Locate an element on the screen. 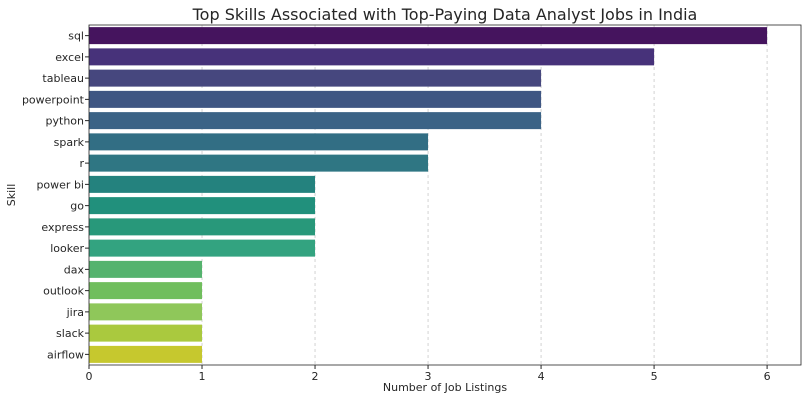 Image resolution: width=802 pixels, height=401 pixels. bar-powerpoint is located at coordinates (315, 99).